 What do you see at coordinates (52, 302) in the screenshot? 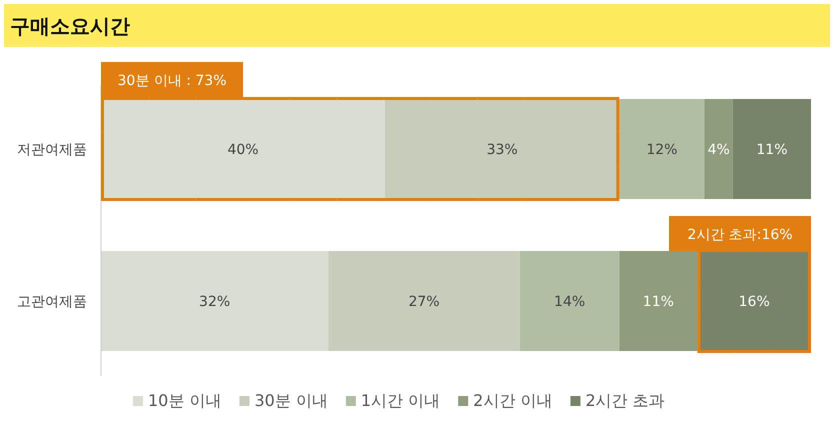
I see `y-tick-label: 고관여제품` at bounding box center [52, 302].